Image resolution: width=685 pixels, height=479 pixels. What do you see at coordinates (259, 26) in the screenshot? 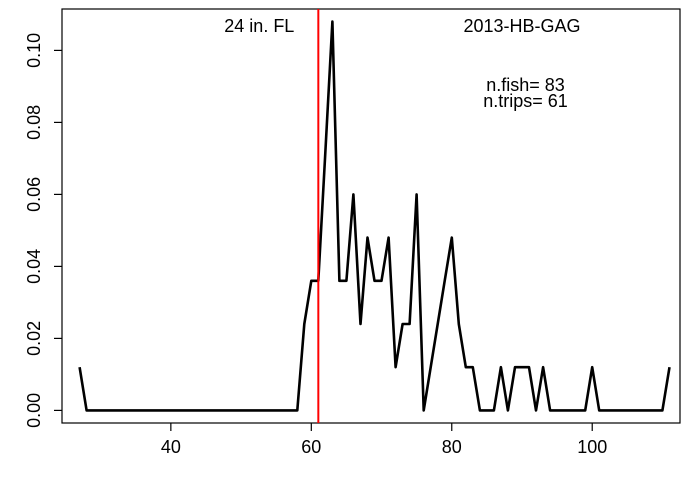
I see `reference-line-label: 24 in. FL` at bounding box center [259, 26].